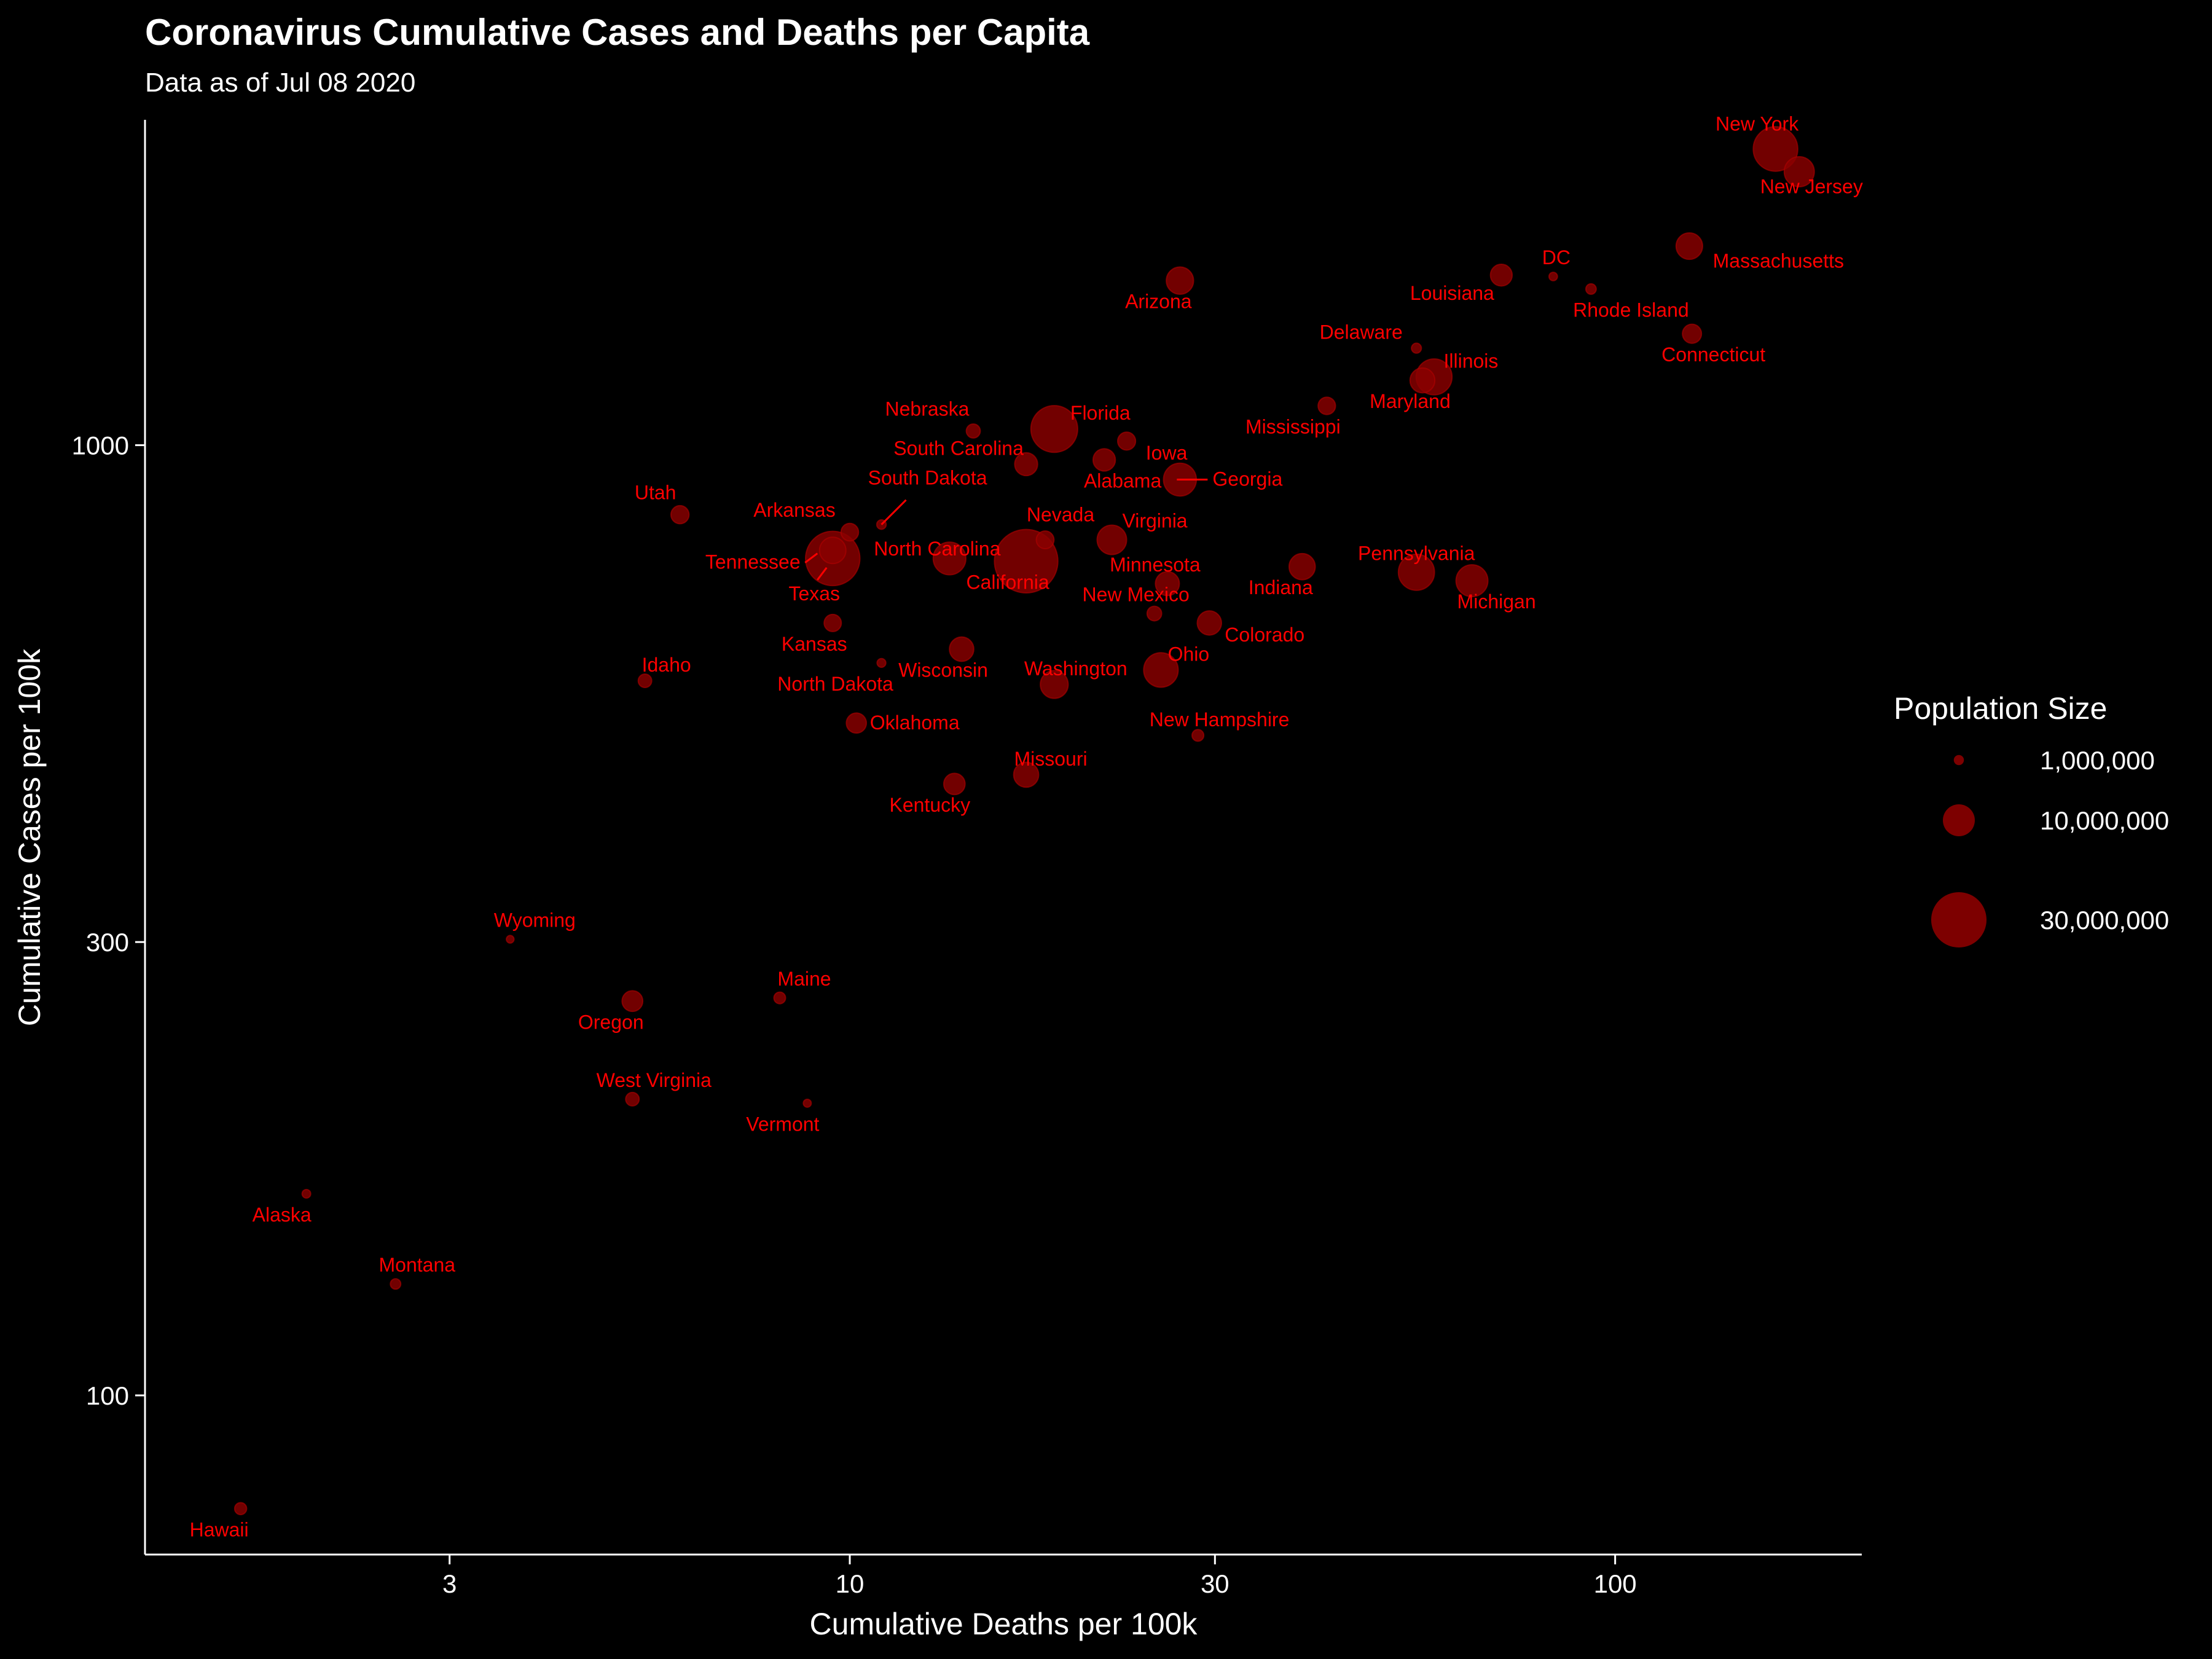  I want to click on point-hawaii, so click(240, 1509).